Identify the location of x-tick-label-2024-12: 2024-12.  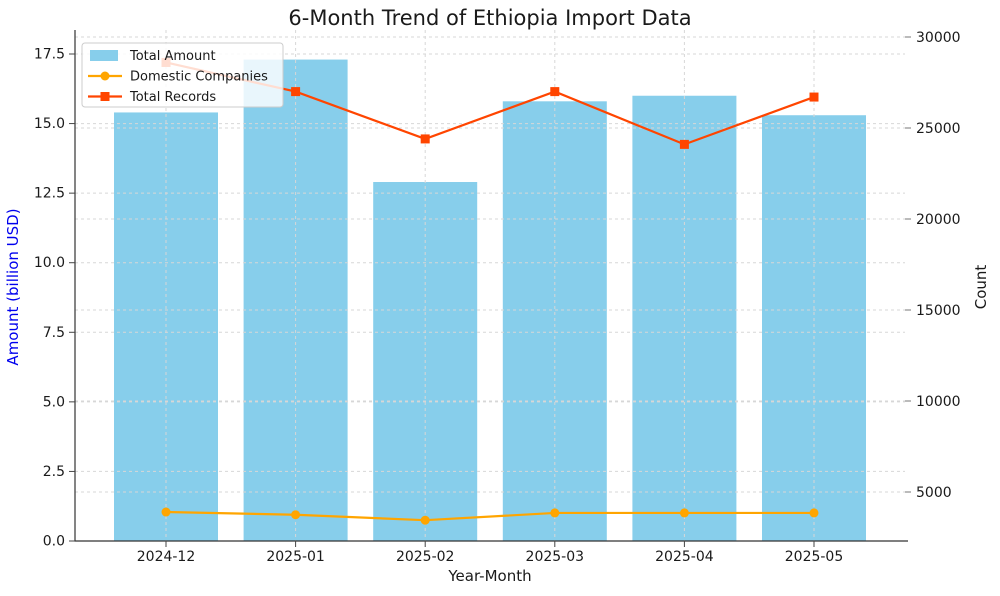
(166, 557).